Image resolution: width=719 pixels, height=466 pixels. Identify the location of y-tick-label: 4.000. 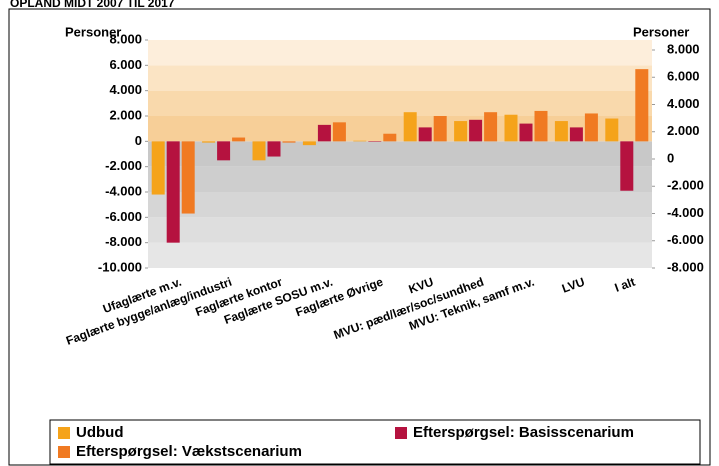
(125, 89).